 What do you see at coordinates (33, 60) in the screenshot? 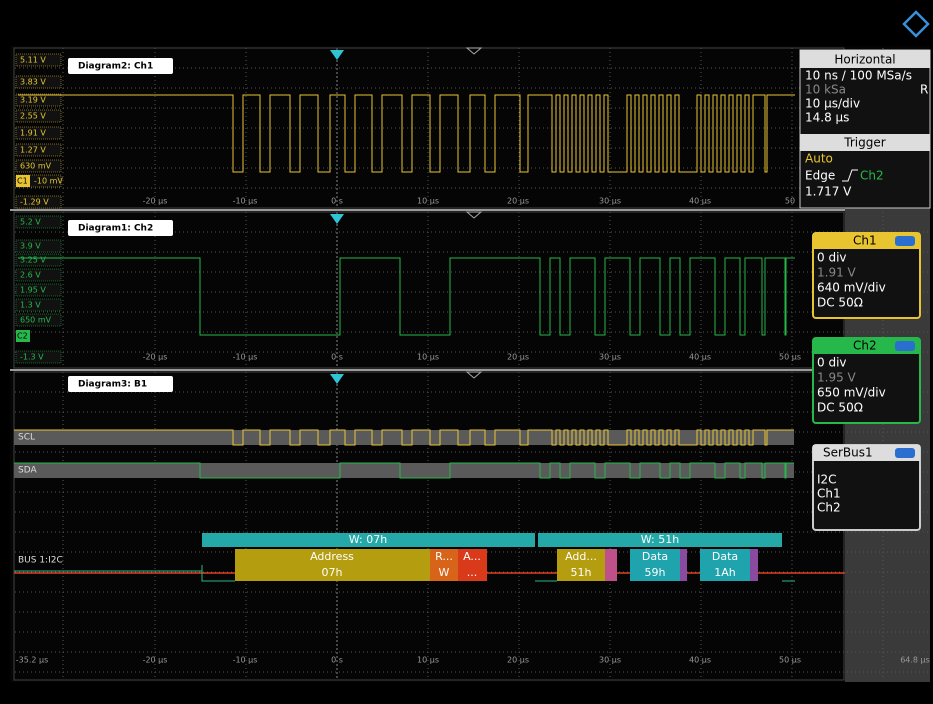
I see `y-tick-label: 5.11 V` at bounding box center [33, 60].